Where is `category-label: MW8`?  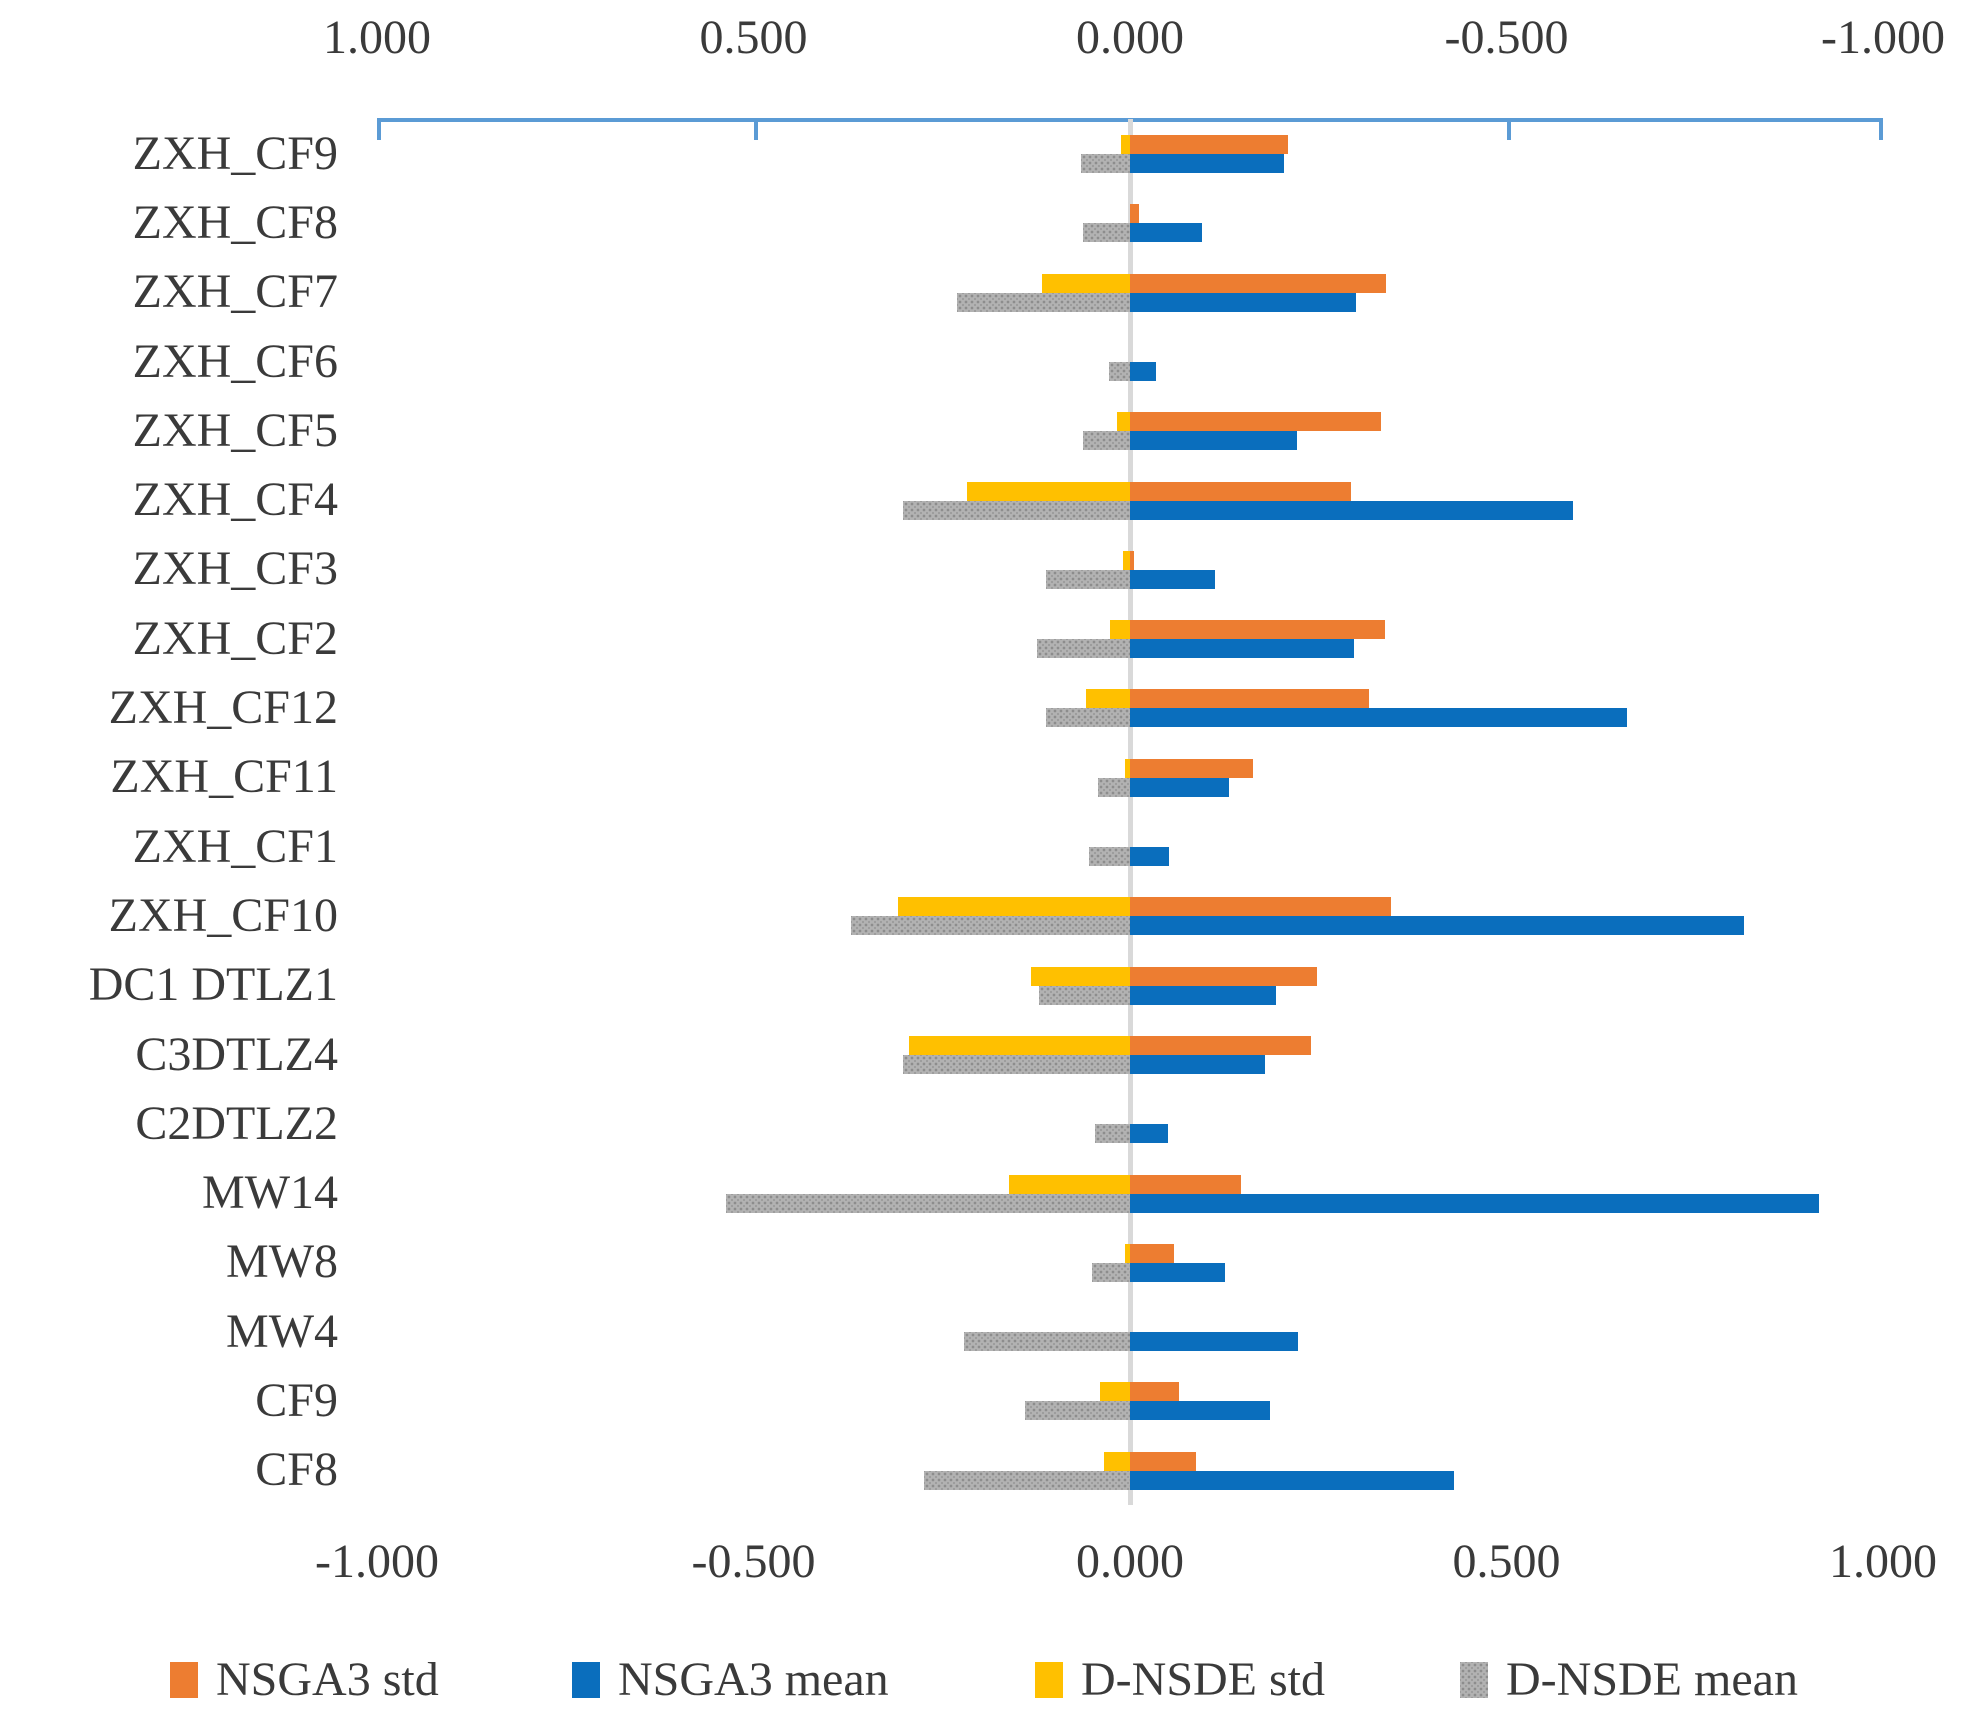 category-label: MW8 is located at coordinates (282, 1262).